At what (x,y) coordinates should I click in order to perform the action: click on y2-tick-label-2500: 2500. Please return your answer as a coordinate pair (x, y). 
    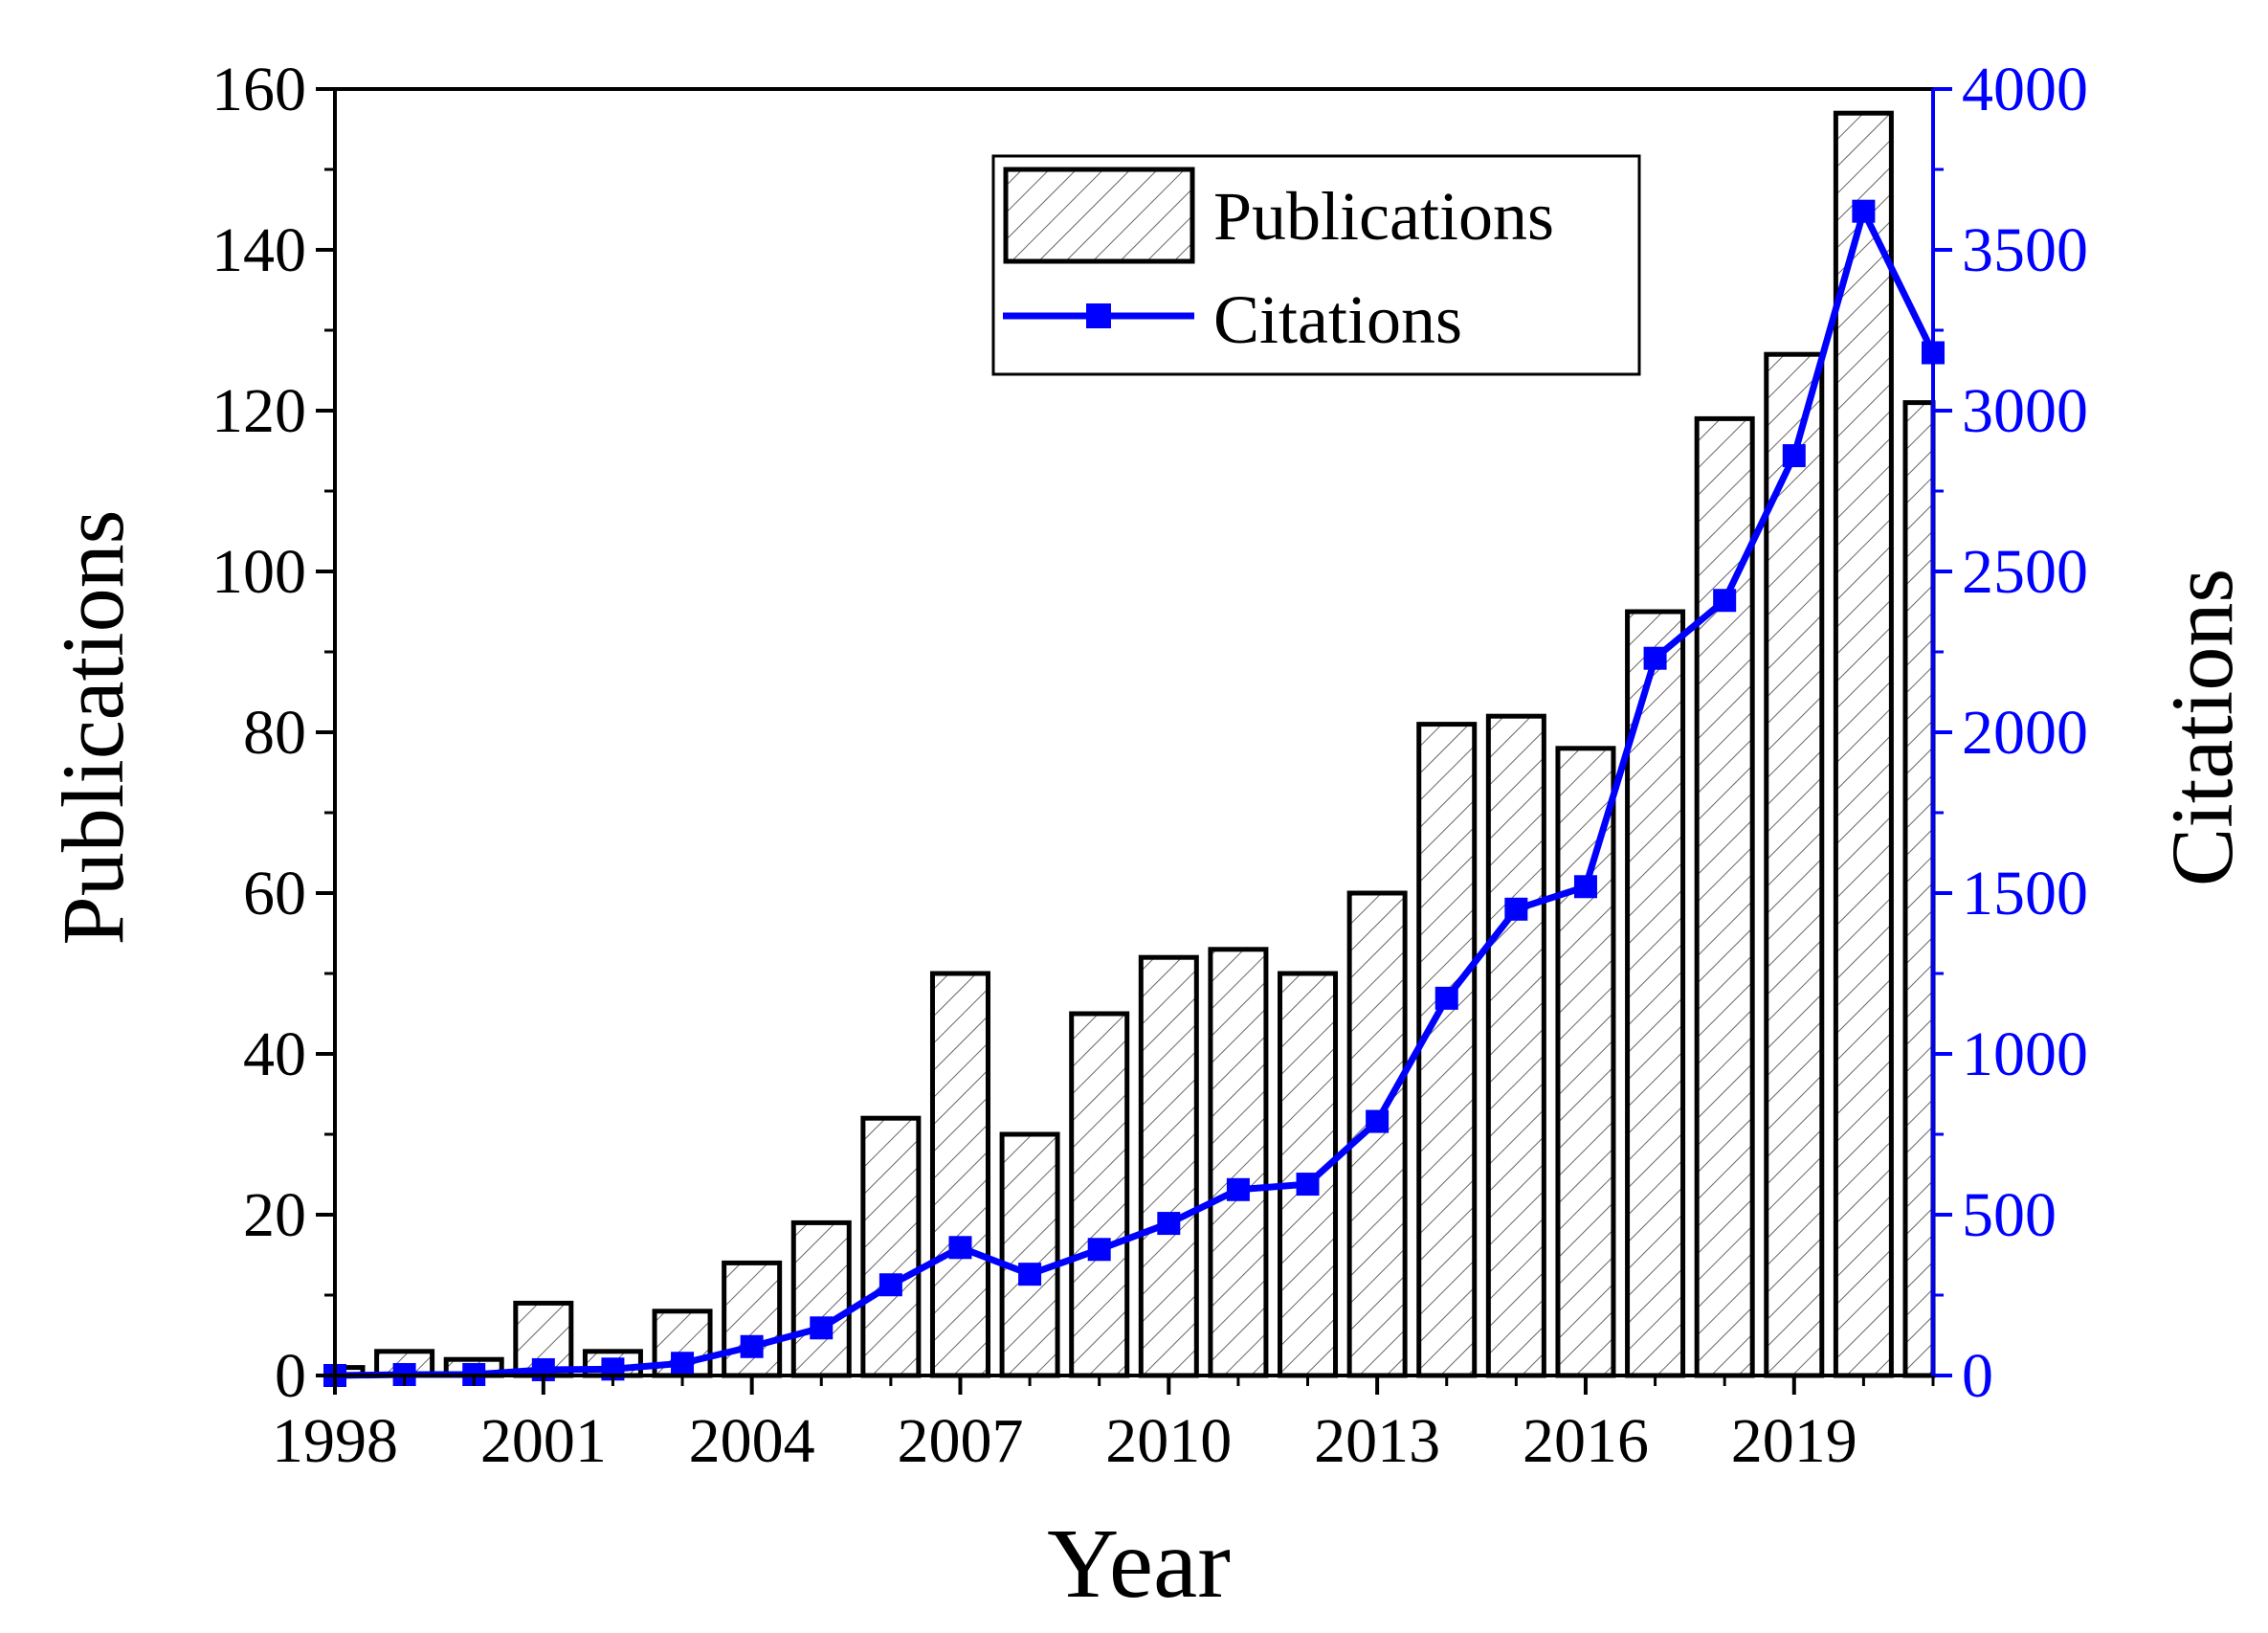
    Looking at the image, I should click on (2025, 572).